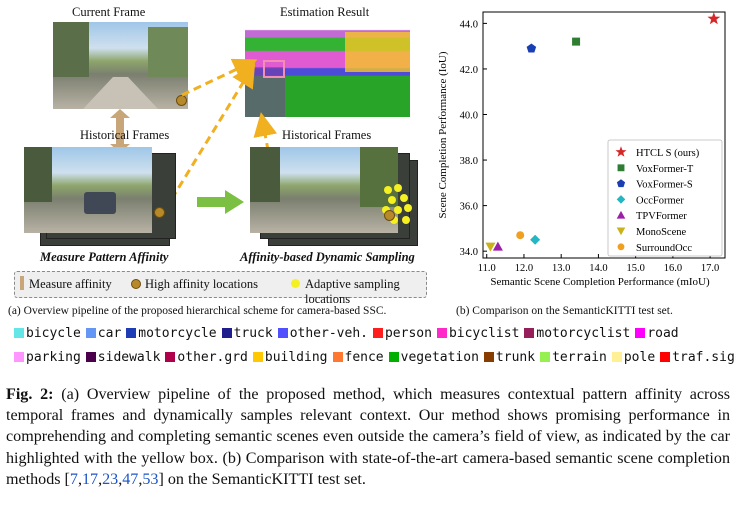  Describe the element at coordinates (296, 357) in the screenshot. I see `class-label: building` at that location.